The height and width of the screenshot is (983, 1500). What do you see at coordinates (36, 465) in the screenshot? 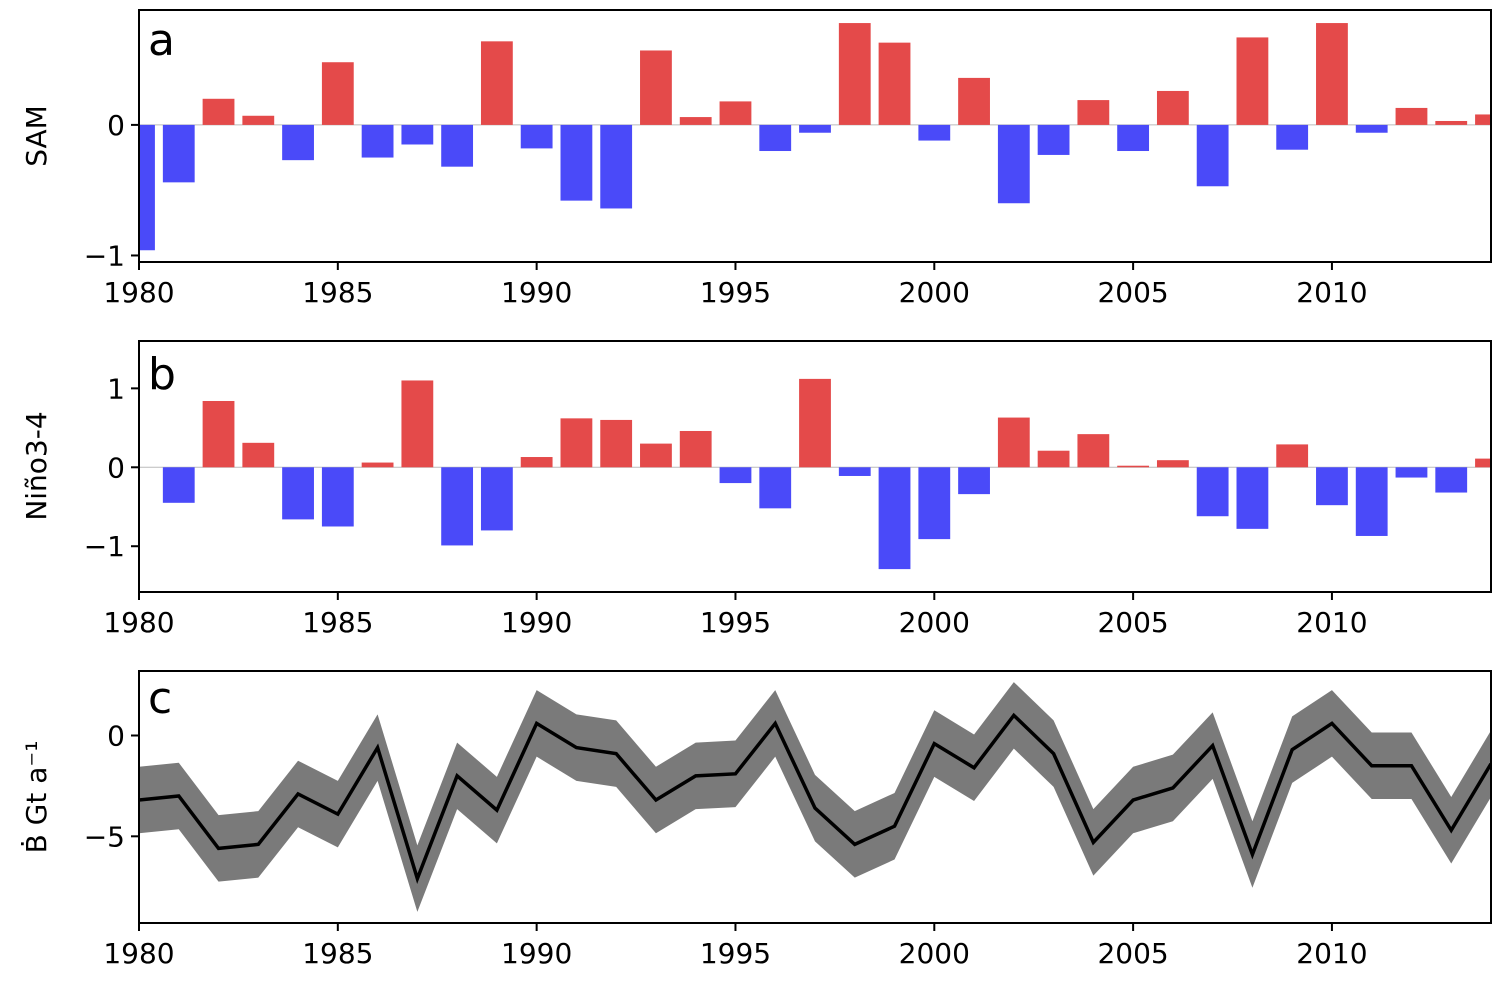
I see `panel-b-ylabel: Niño3-4` at bounding box center [36, 465].